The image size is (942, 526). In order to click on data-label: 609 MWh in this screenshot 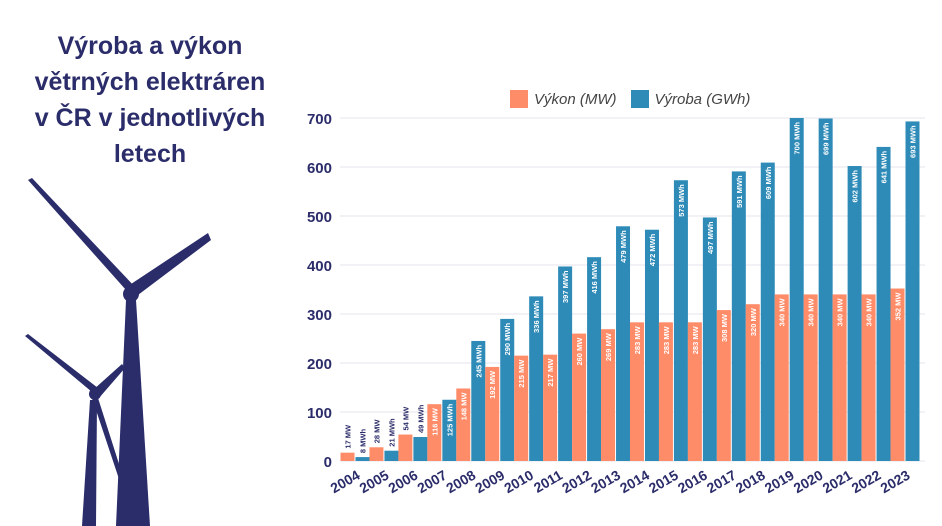, I will do `click(768, 182)`.